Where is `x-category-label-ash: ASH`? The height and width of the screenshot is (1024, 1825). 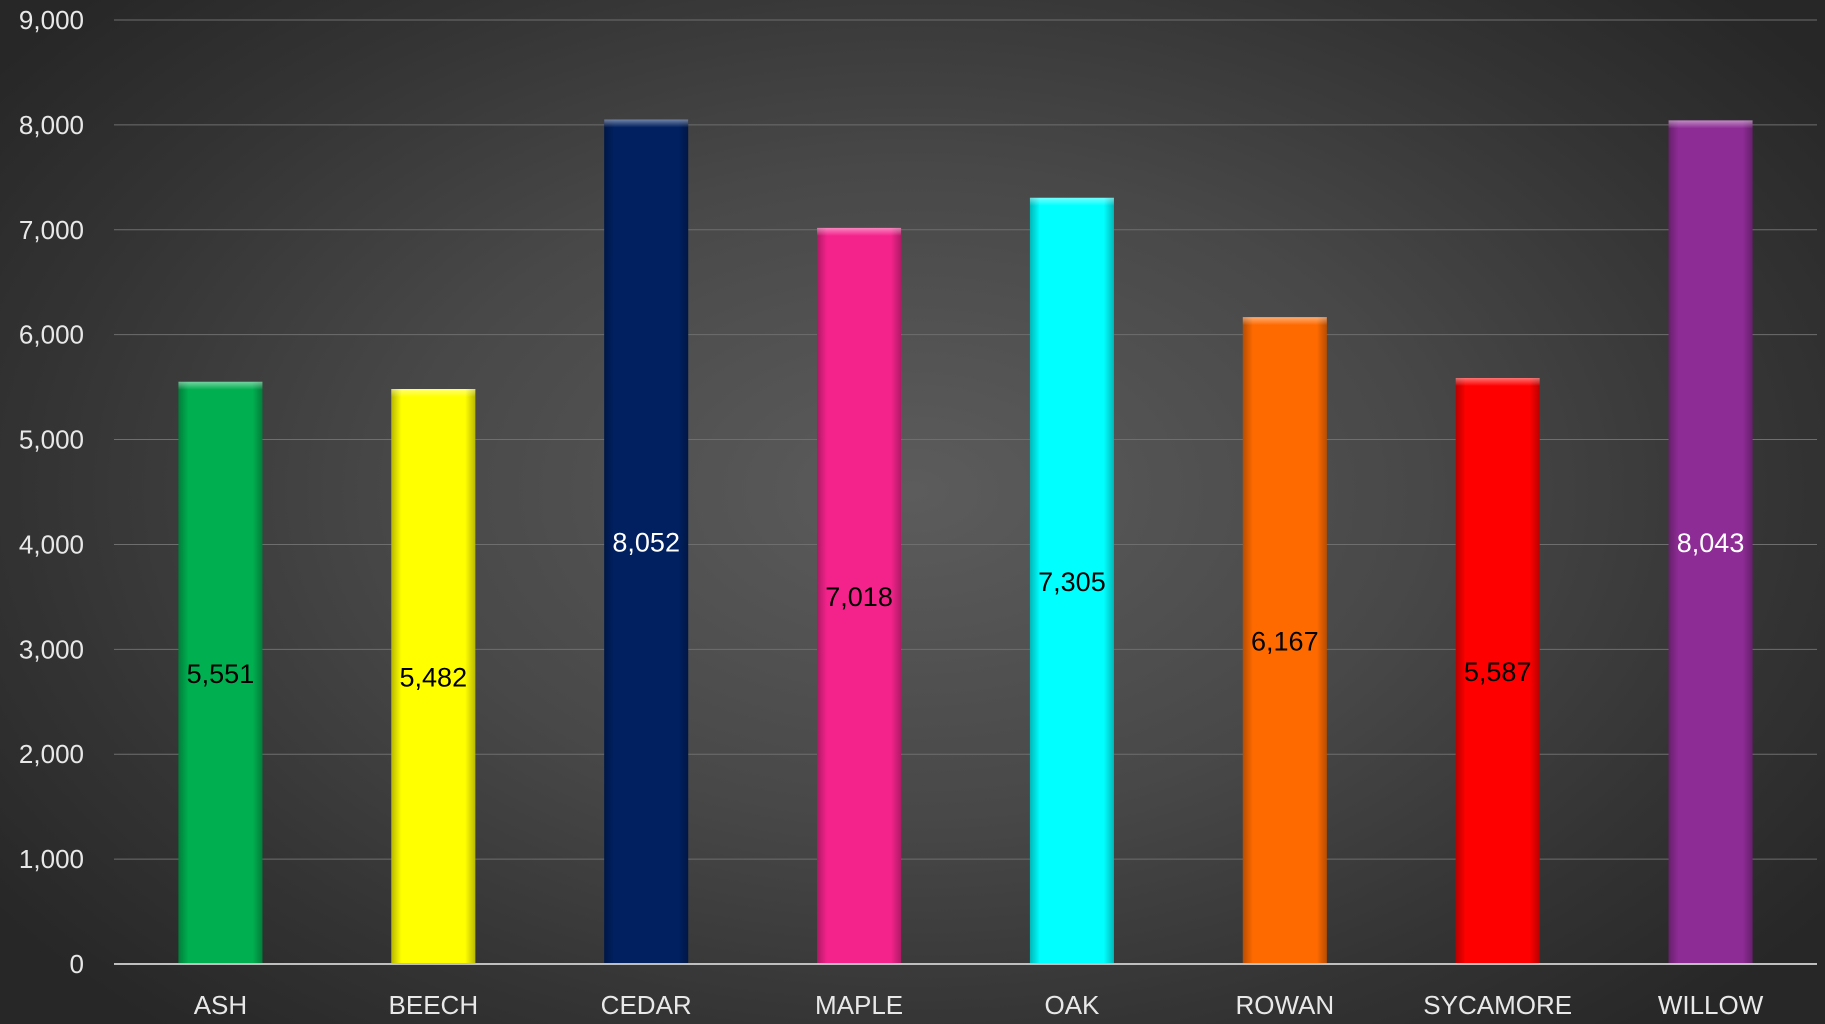 x-category-label-ash: ASH is located at coordinates (220, 1005).